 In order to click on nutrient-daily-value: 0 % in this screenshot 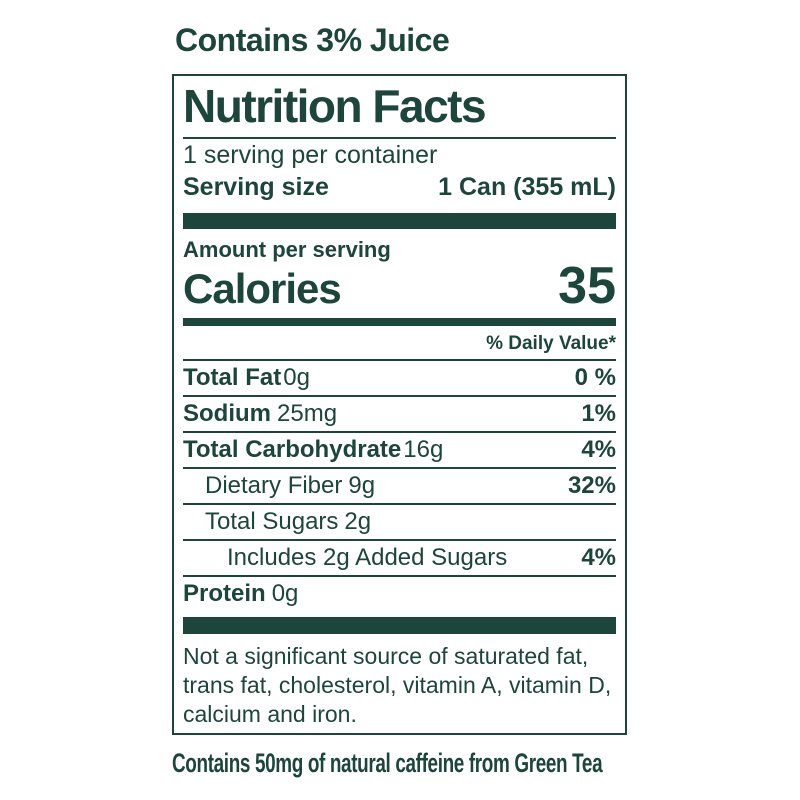, I will do `click(595, 377)`.